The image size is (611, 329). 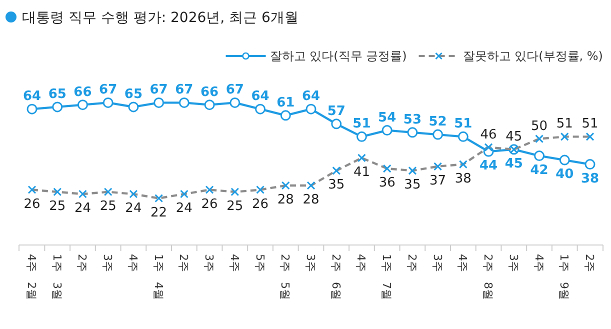 I want to click on data-label: 22, so click(x=159, y=212).